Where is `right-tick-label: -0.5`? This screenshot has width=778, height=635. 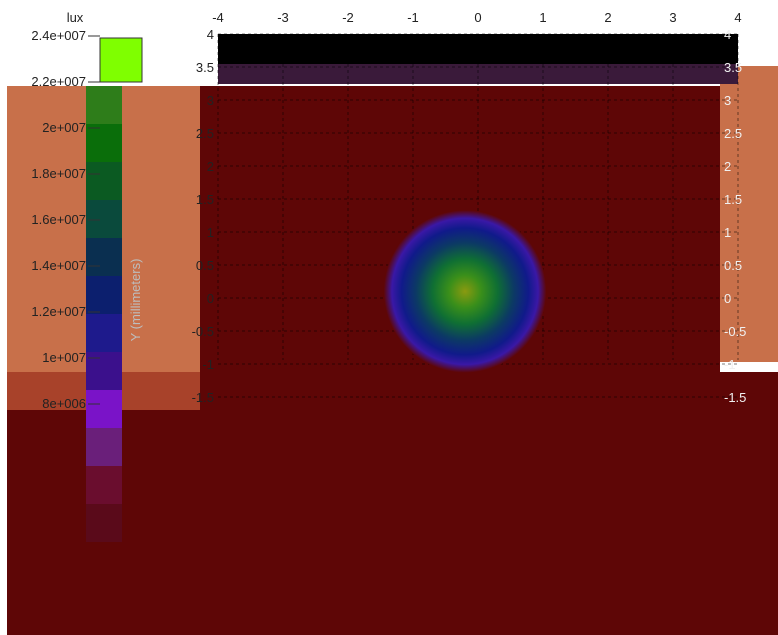 right-tick-label: -0.5 is located at coordinates (735, 331).